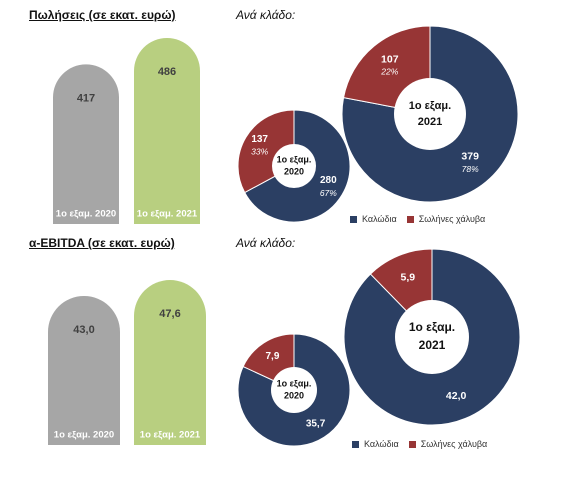  Describe the element at coordinates (272, 356) in the screenshot. I see `donut-value-label: 7,9` at that location.